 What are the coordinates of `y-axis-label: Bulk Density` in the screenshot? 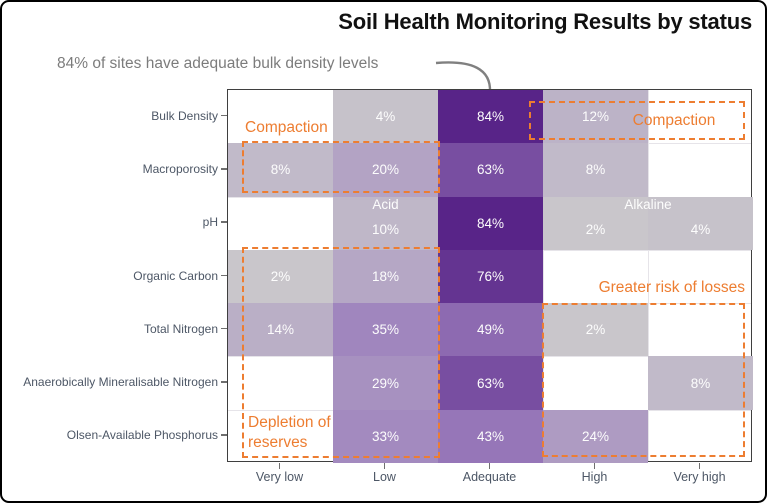 It's located at (184, 115).